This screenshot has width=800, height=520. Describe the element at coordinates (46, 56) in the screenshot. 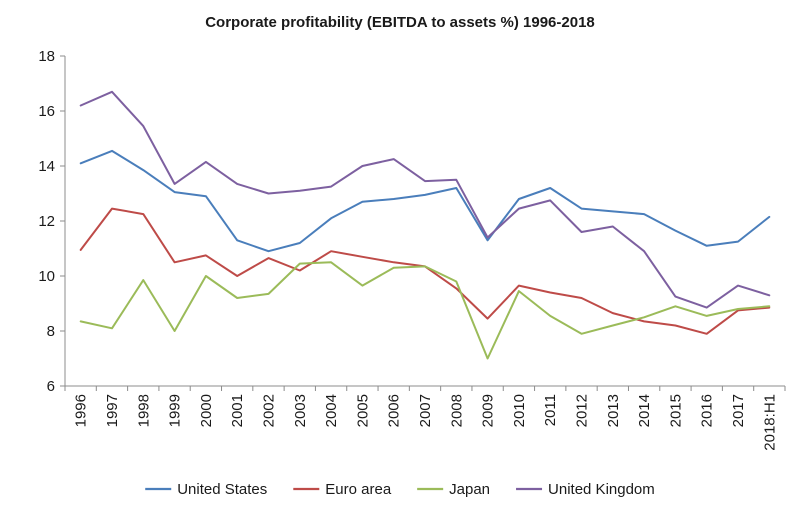

I see `y-tick-label: 18` at that location.